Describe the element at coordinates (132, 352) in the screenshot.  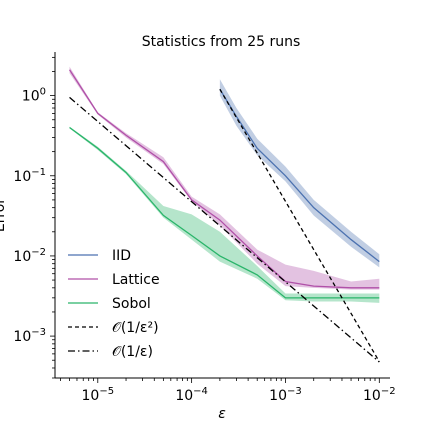
I see `legend-label: 𝒪(1/ε)` at that location.